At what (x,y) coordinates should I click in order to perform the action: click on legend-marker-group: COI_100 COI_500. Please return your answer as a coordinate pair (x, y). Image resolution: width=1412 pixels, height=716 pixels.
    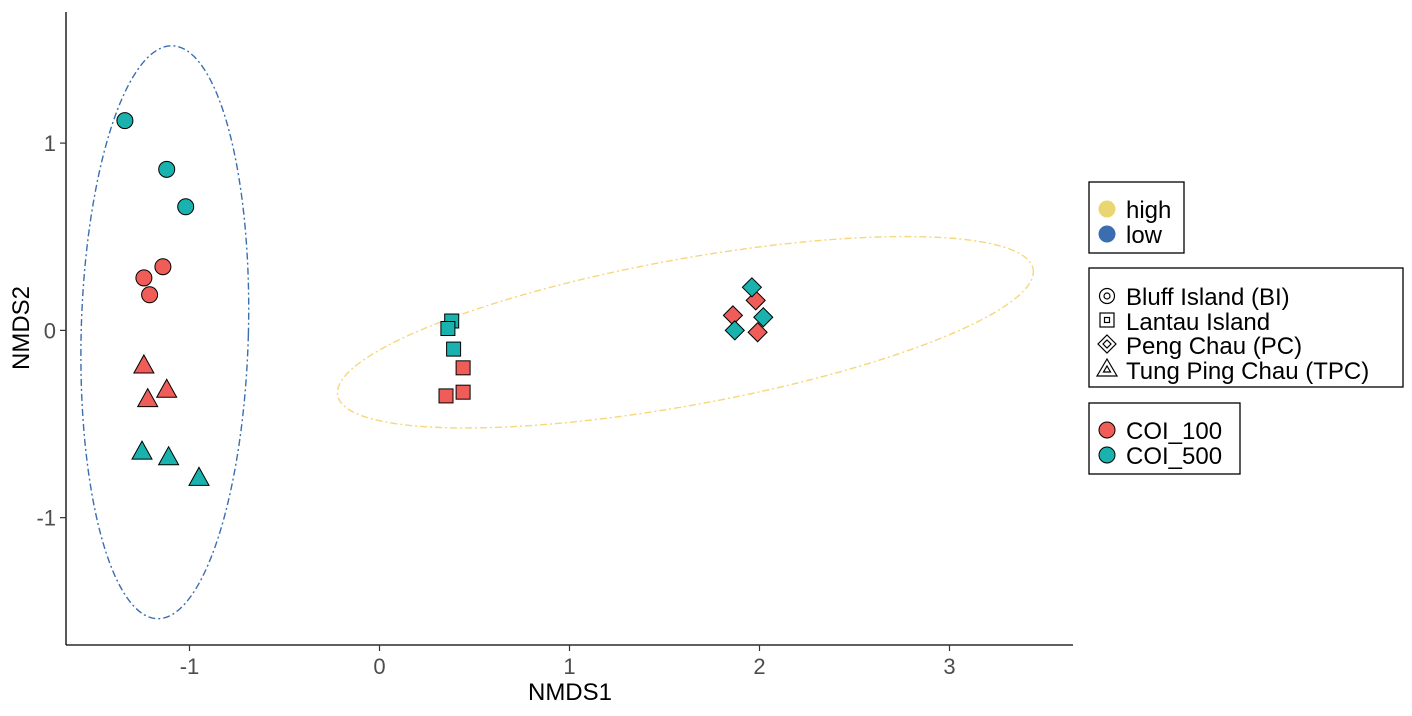
    Looking at the image, I should click on (1164, 438).